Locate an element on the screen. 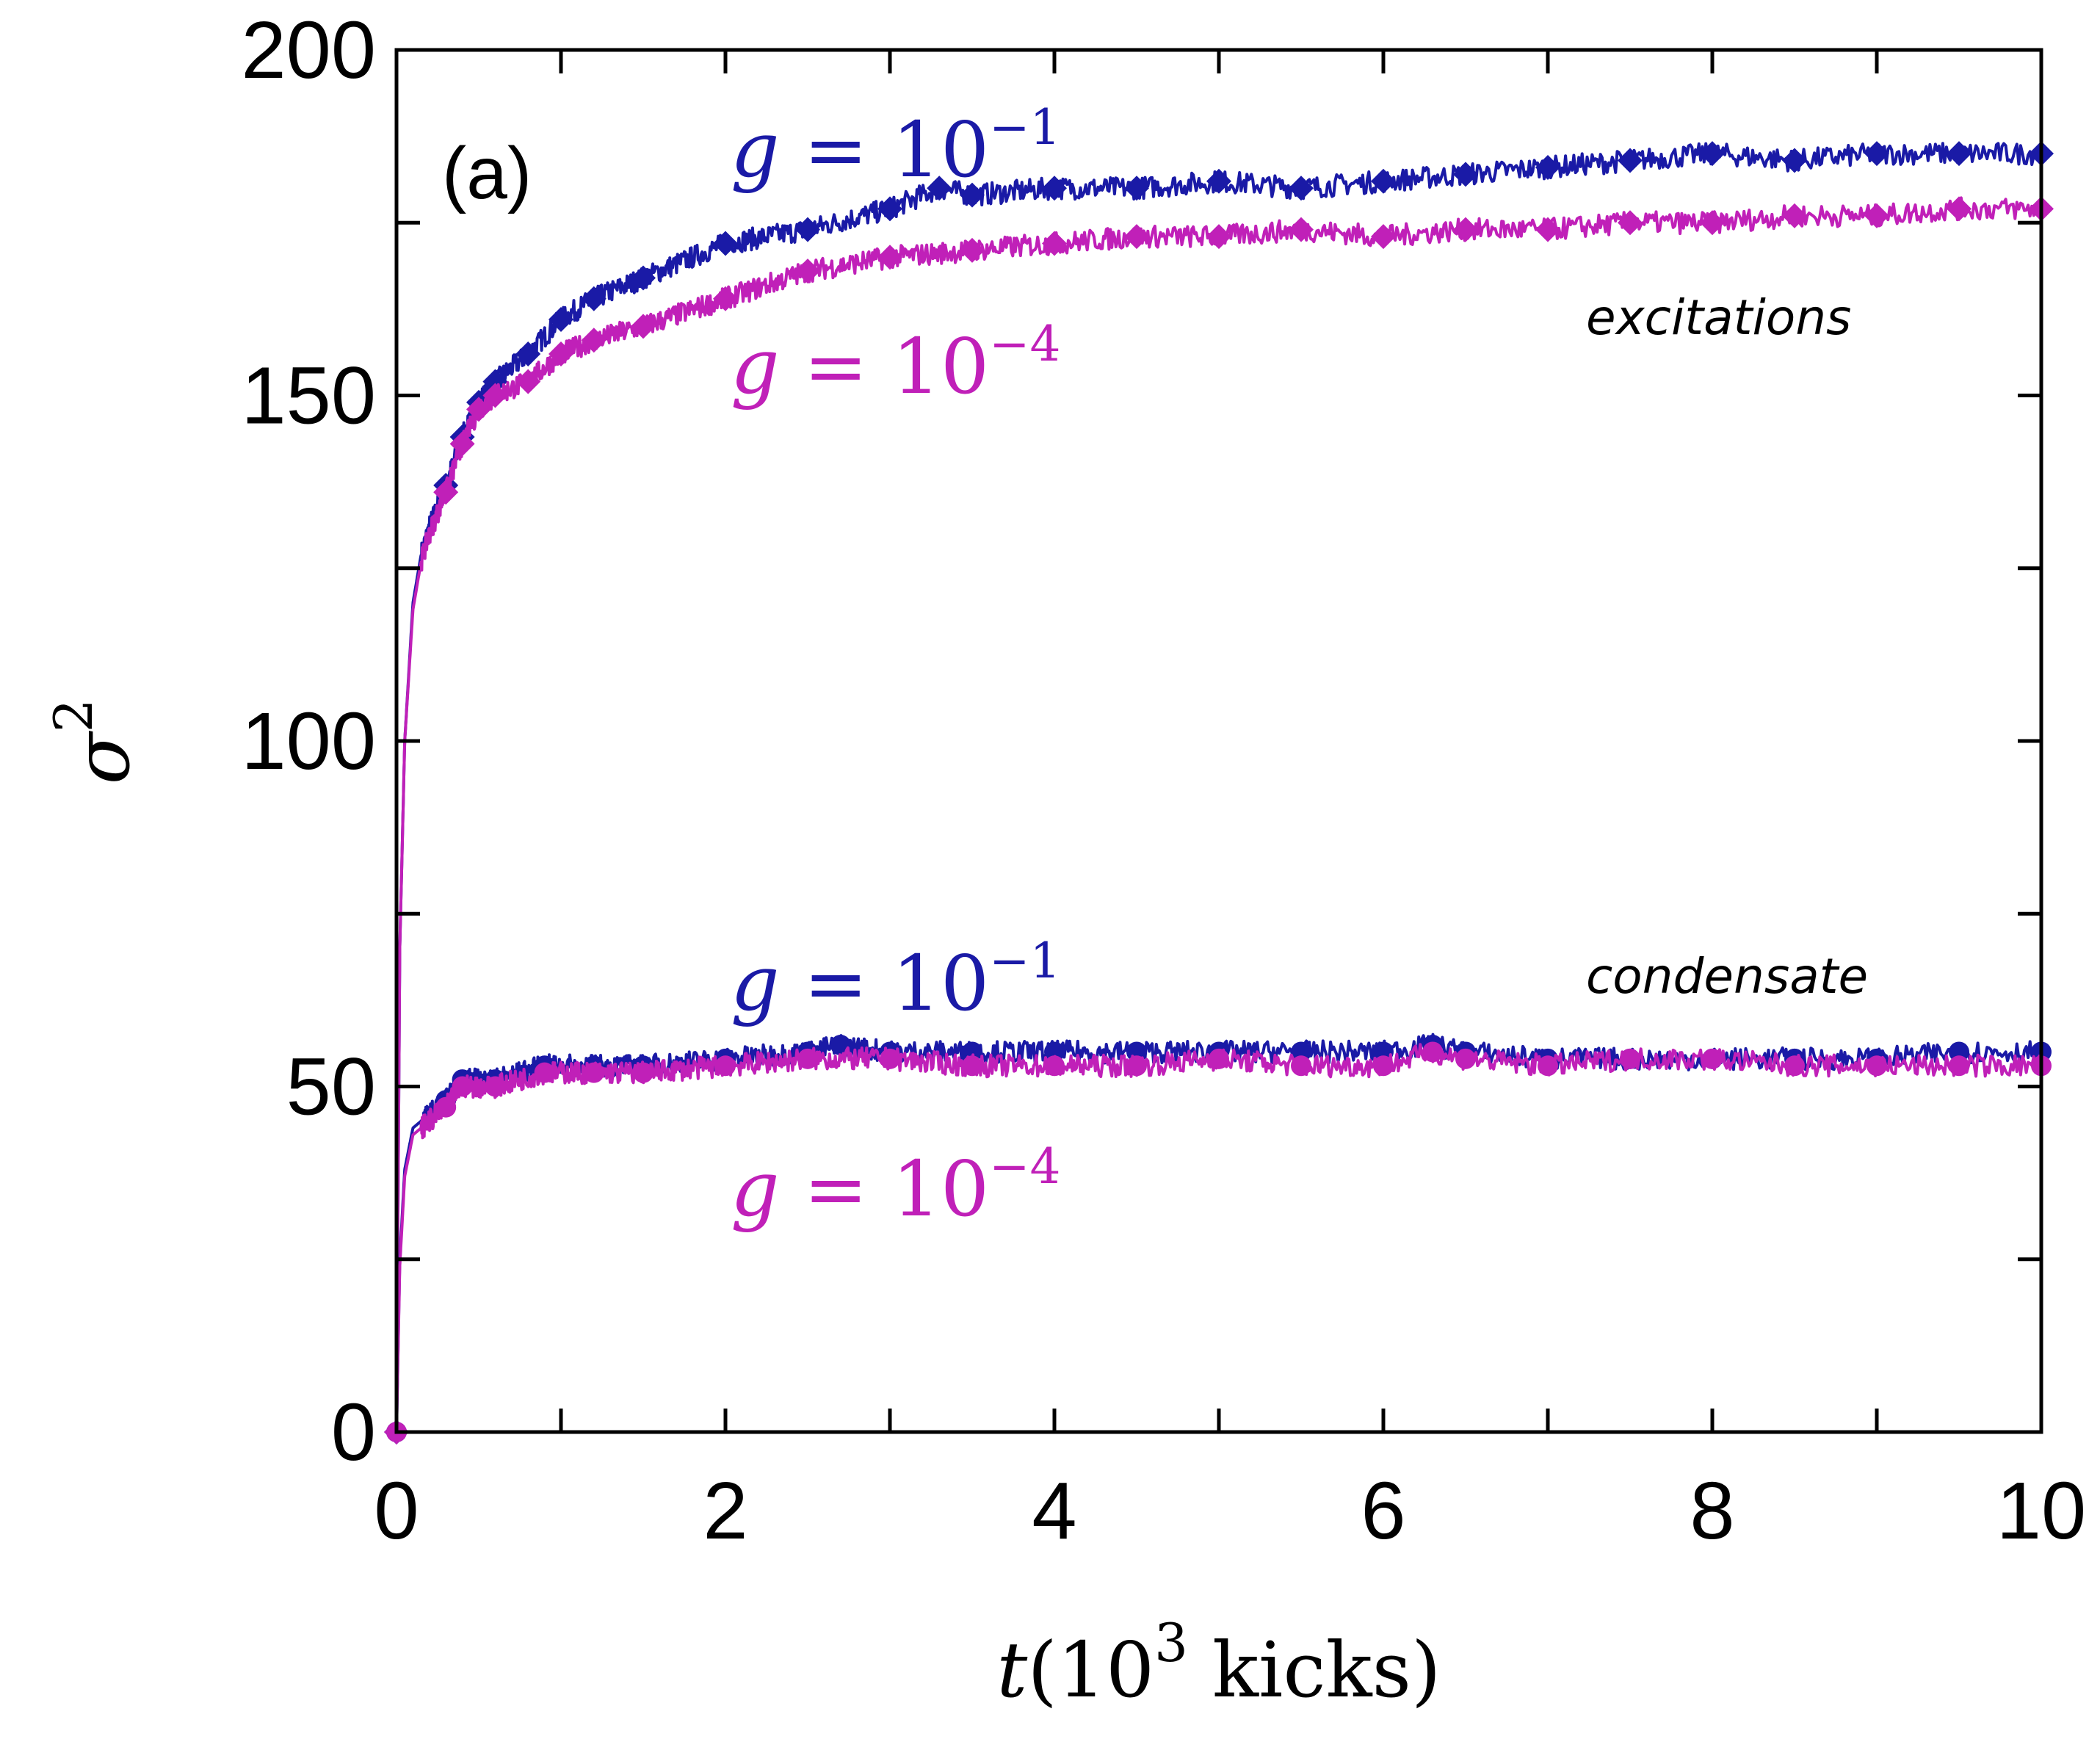 The height and width of the screenshot is (1739, 2100). x-axis-label: t(103 kicks) is located at coordinates (1218, 1663).